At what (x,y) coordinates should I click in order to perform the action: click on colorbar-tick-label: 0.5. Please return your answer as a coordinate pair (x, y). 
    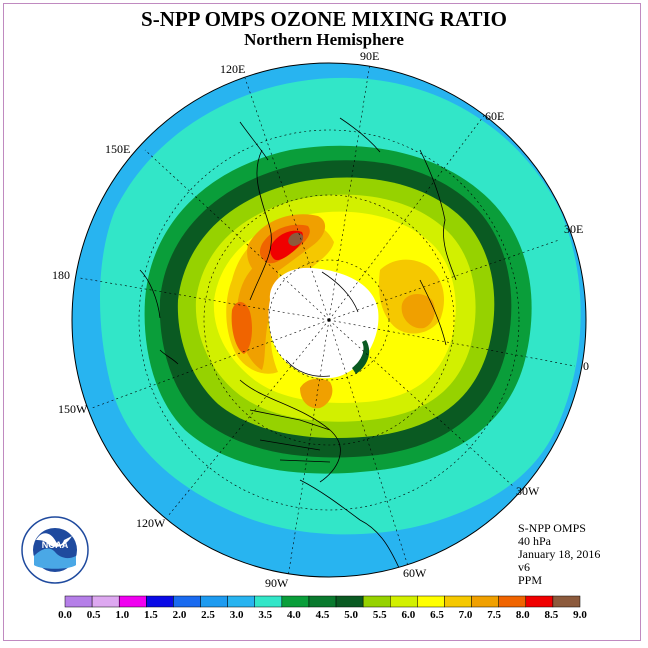
    Looking at the image, I should click on (94, 615).